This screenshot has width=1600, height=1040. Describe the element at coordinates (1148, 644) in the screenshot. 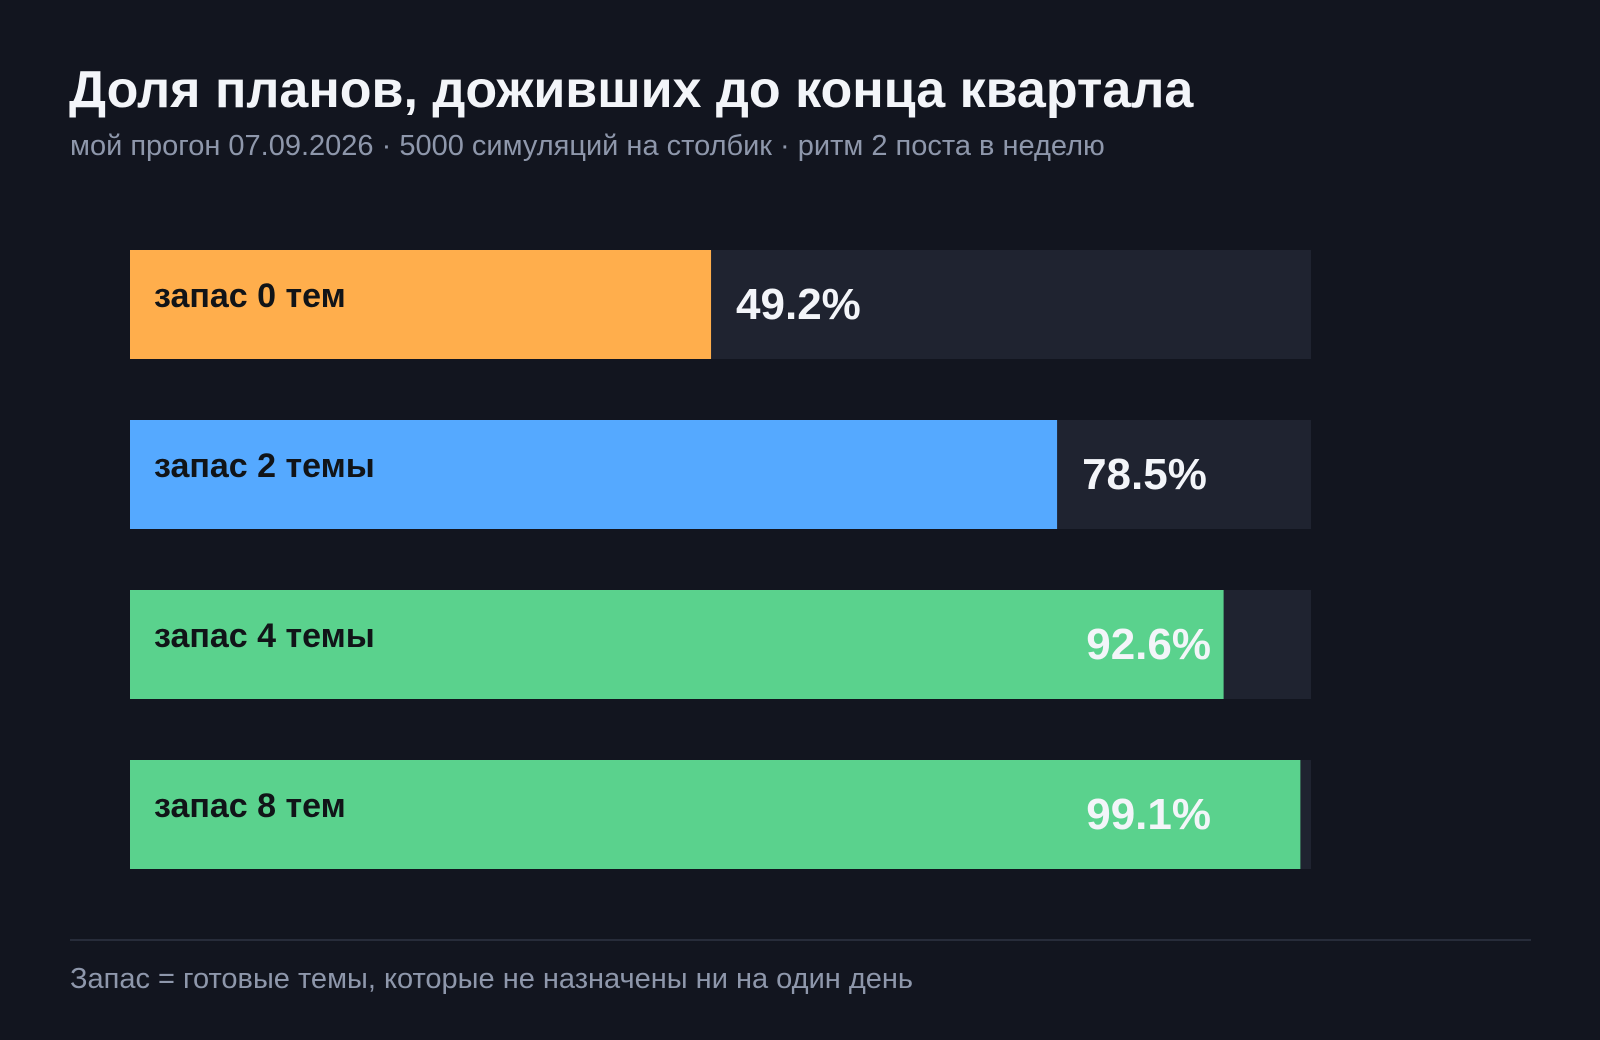

I see `bar-value-label: 92.6%` at that location.